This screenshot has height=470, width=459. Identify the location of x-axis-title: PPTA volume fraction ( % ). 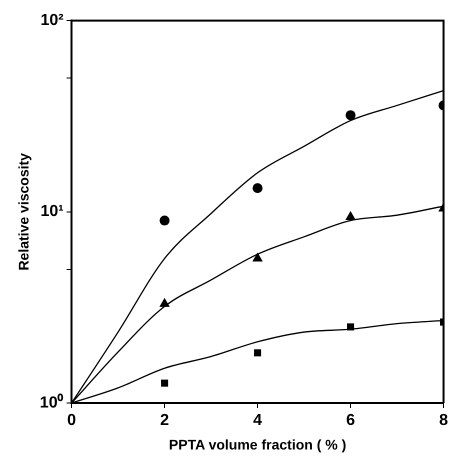
(257, 444).